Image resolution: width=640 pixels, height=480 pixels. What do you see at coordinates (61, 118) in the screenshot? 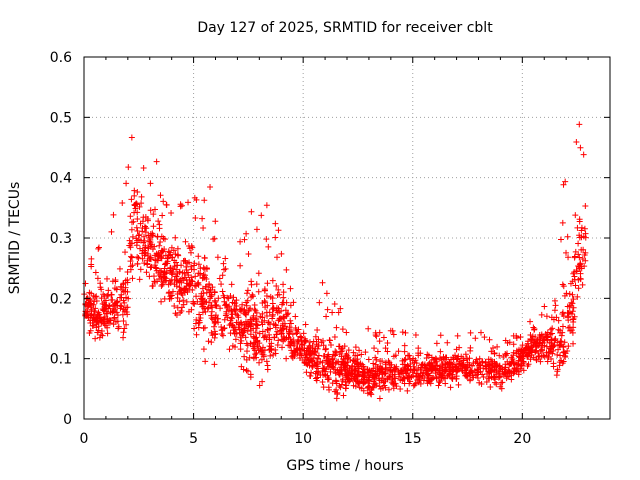
I see `y-tick-label: 0.5` at bounding box center [61, 118].